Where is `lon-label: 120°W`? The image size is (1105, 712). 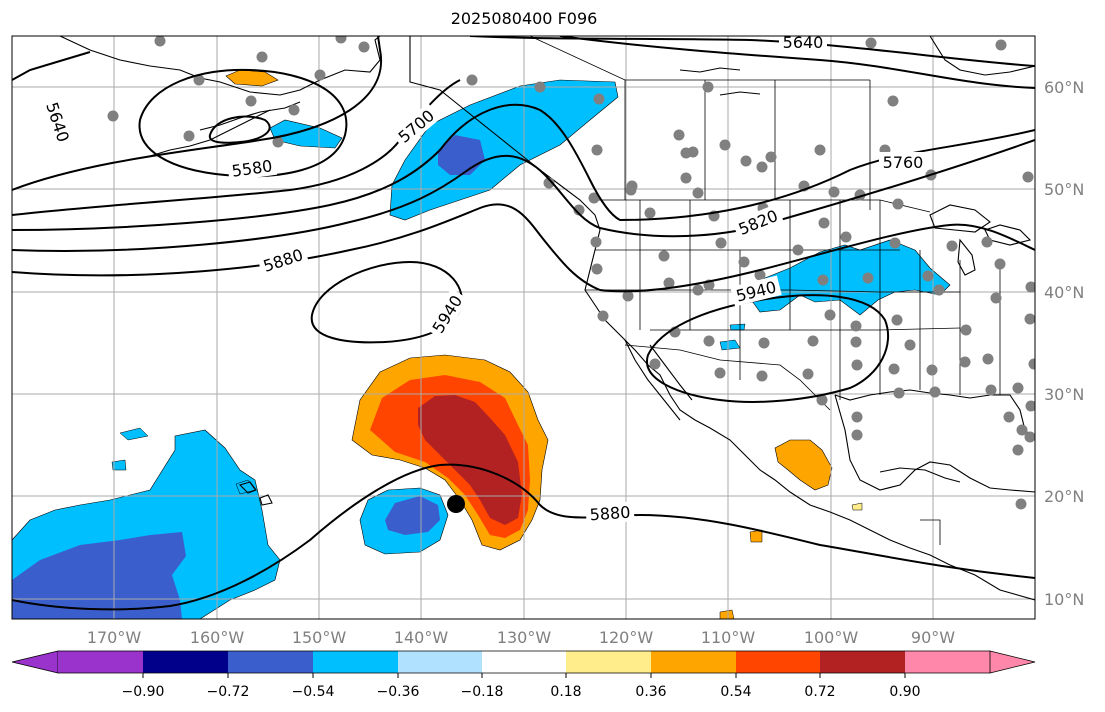 lon-label: 120°W is located at coordinates (626, 637).